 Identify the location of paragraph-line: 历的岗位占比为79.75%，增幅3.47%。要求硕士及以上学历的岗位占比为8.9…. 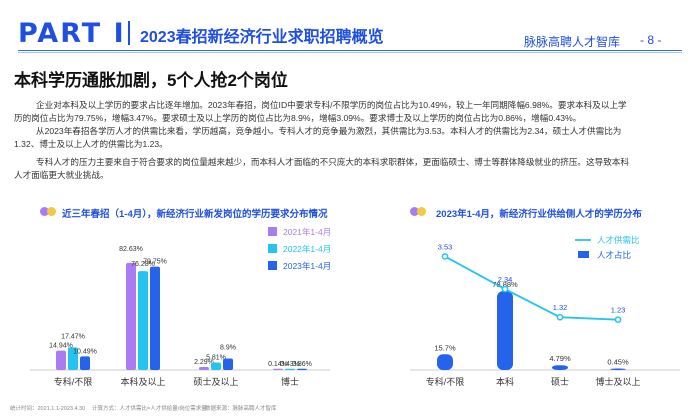
(298, 118).